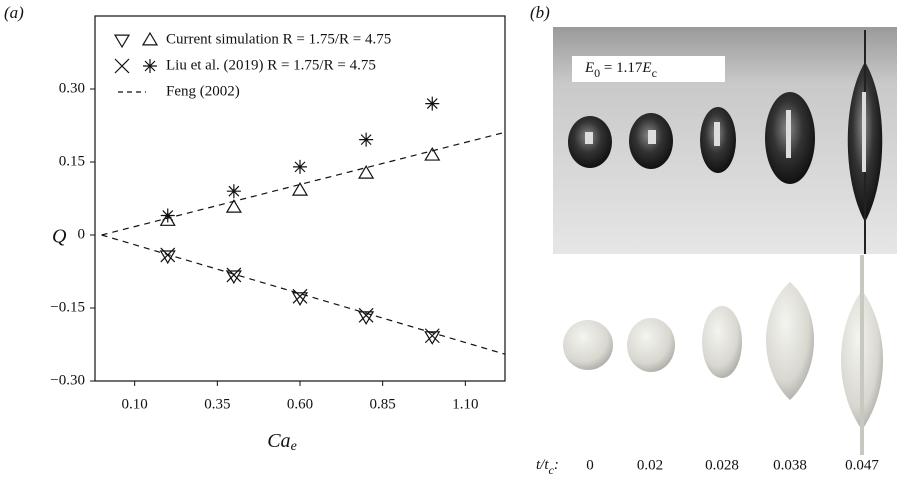  Describe the element at coordinates (59, 237) in the screenshot. I see `y-axis-label: Q` at that location.